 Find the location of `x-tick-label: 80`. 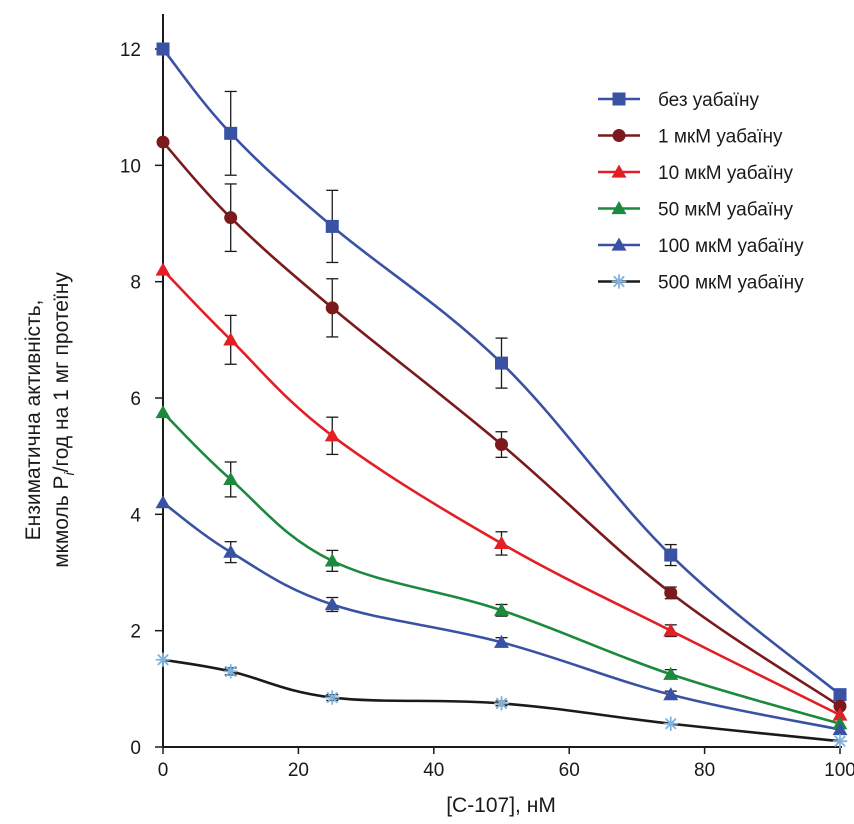

x-tick-label: 80 is located at coordinates (704, 770).